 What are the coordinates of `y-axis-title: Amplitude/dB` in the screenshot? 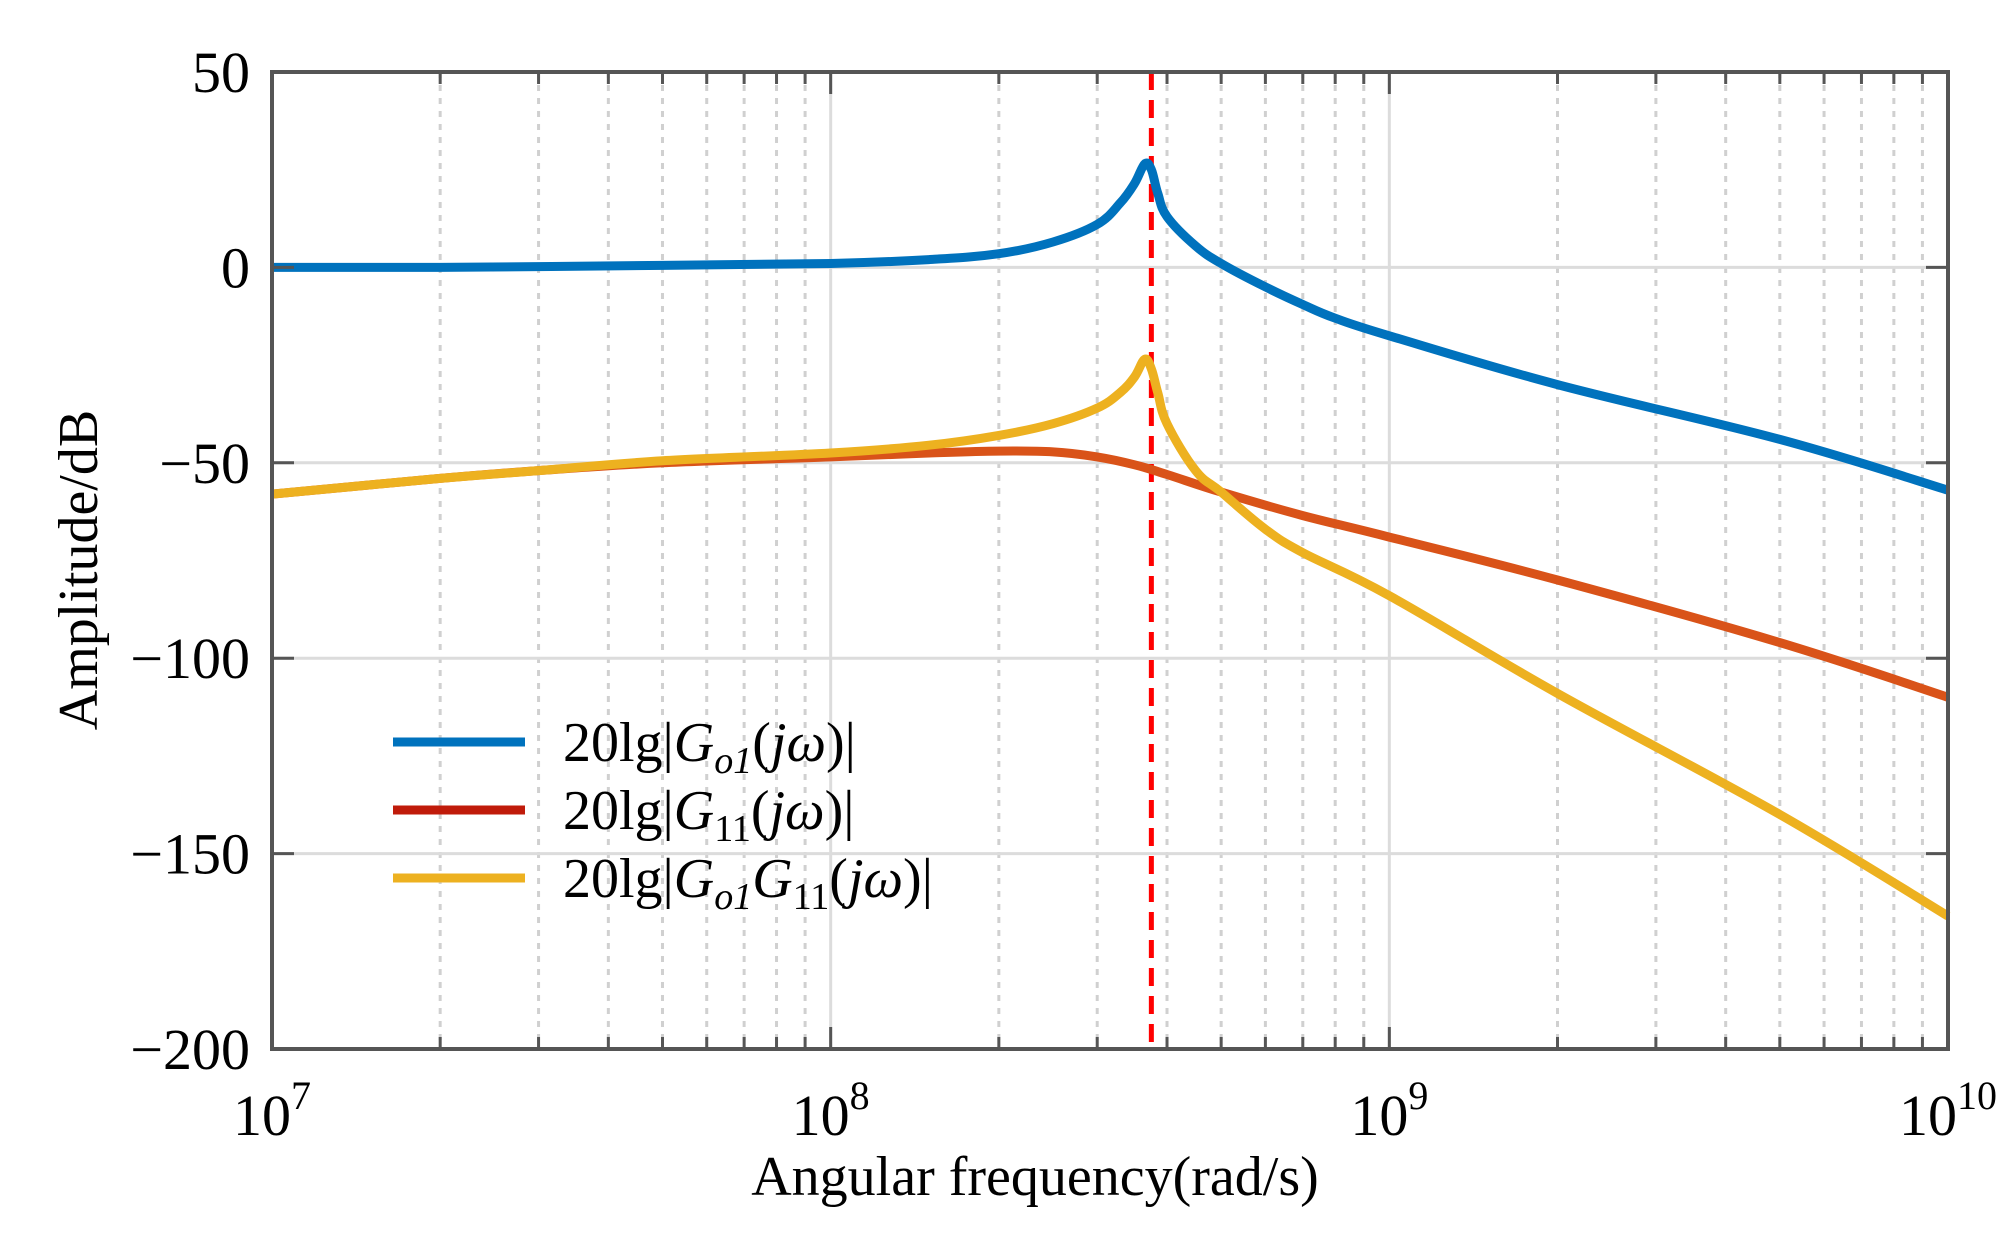 It's located at (79, 570).